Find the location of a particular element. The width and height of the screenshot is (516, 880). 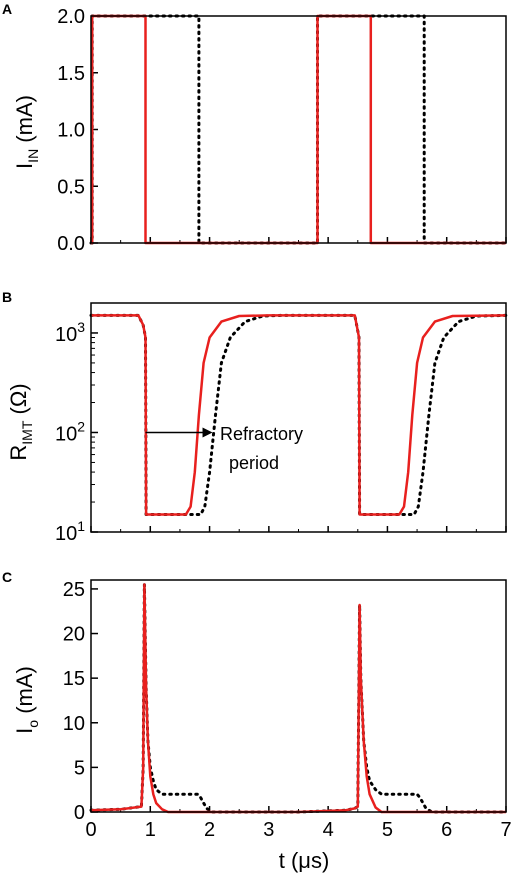

panel-letter-c: C is located at coordinates (7, 577).